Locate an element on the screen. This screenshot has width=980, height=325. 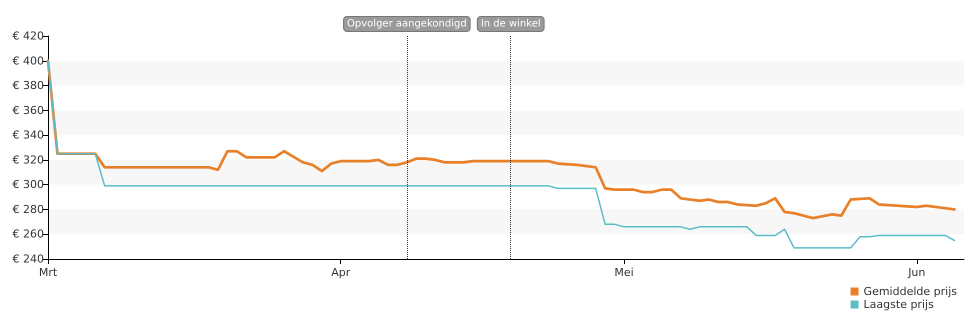
y-tick-label: € 240 is located at coordinates (28, 259).